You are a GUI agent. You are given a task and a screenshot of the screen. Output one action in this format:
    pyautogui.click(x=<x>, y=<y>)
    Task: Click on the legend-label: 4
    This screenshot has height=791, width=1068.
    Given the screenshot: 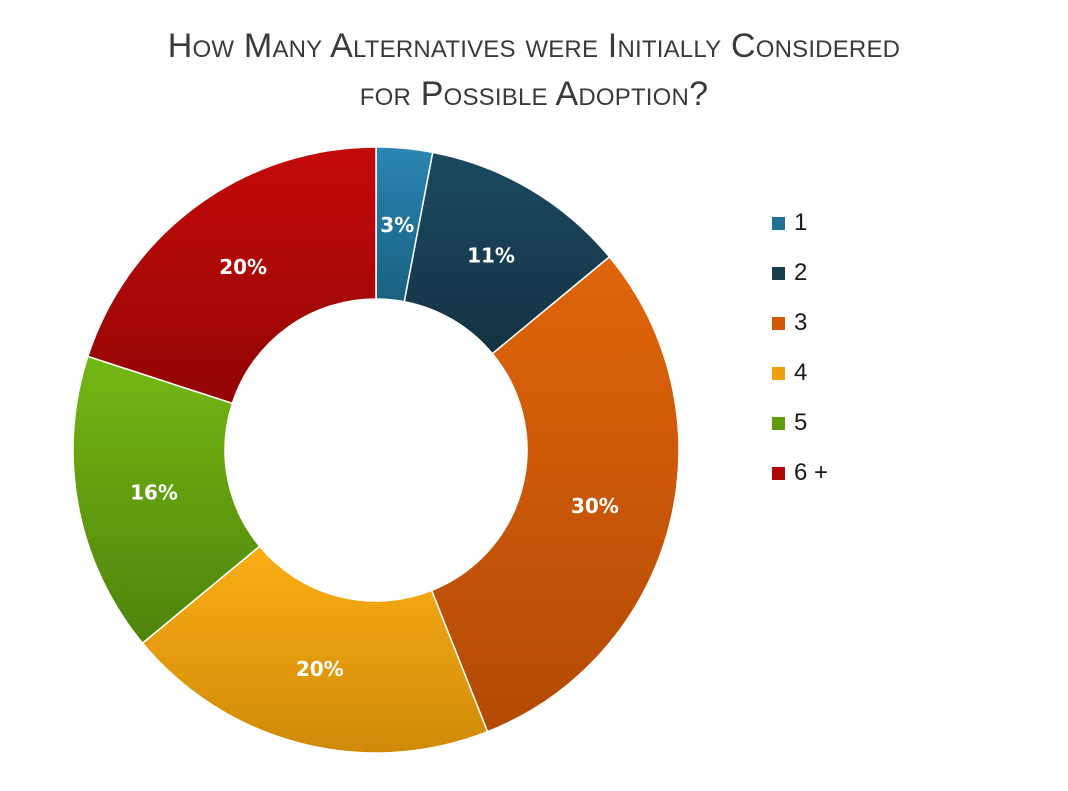 What is the action you would take?
    pyautogui.click(x=800, y=373)
    